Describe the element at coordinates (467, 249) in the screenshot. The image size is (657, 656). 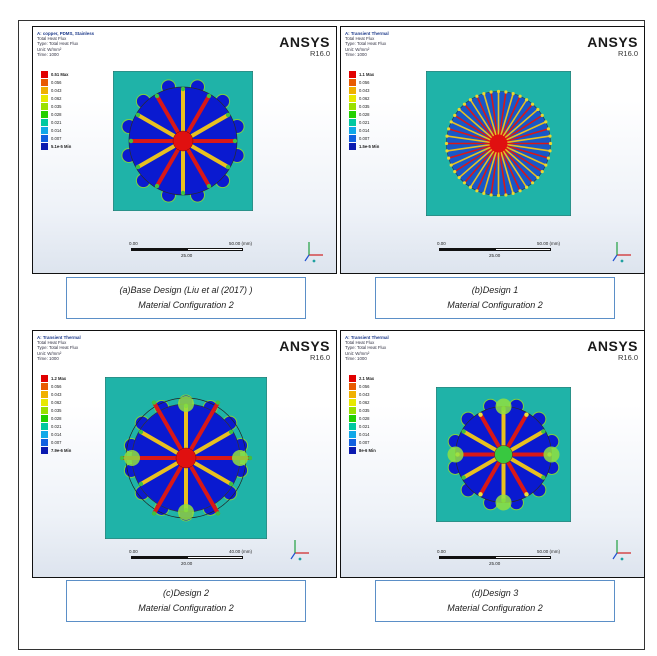
I see `scale-bar-filled` at that location.